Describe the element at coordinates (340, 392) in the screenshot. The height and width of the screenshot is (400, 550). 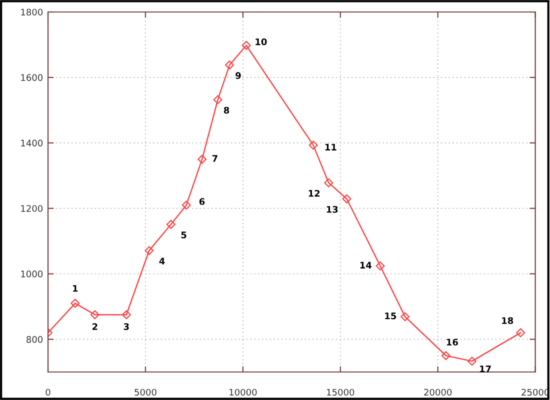
I see `x-tick-label: 15000` at that location.